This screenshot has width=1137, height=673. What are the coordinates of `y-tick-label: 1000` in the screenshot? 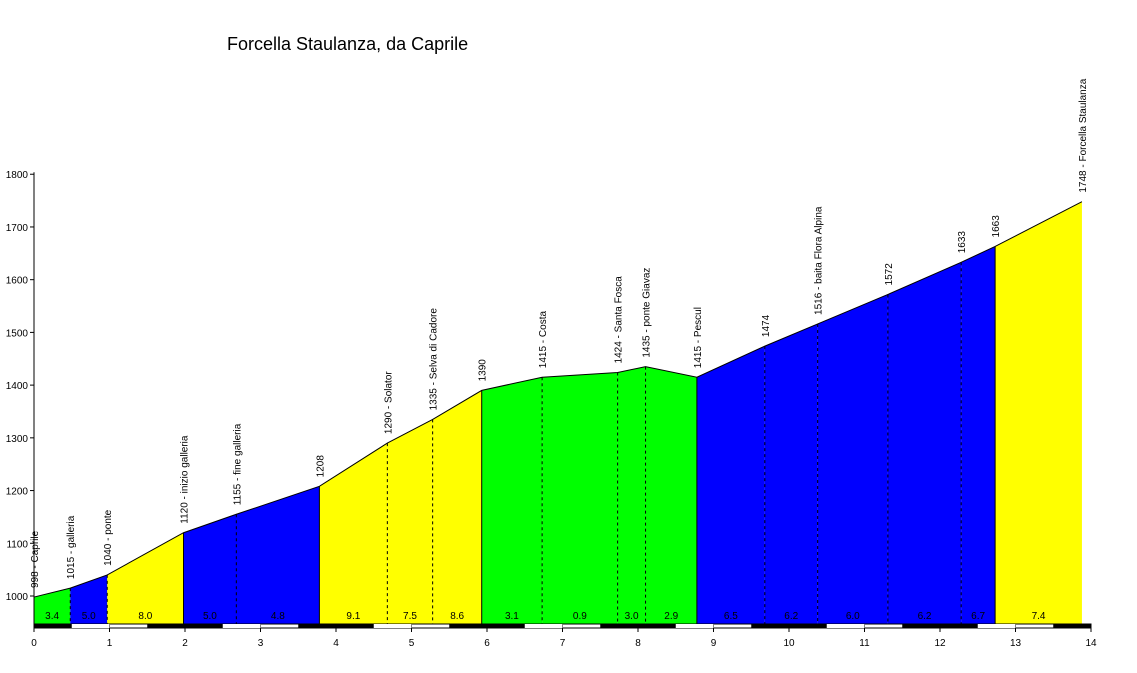 It's located at (17, 597).